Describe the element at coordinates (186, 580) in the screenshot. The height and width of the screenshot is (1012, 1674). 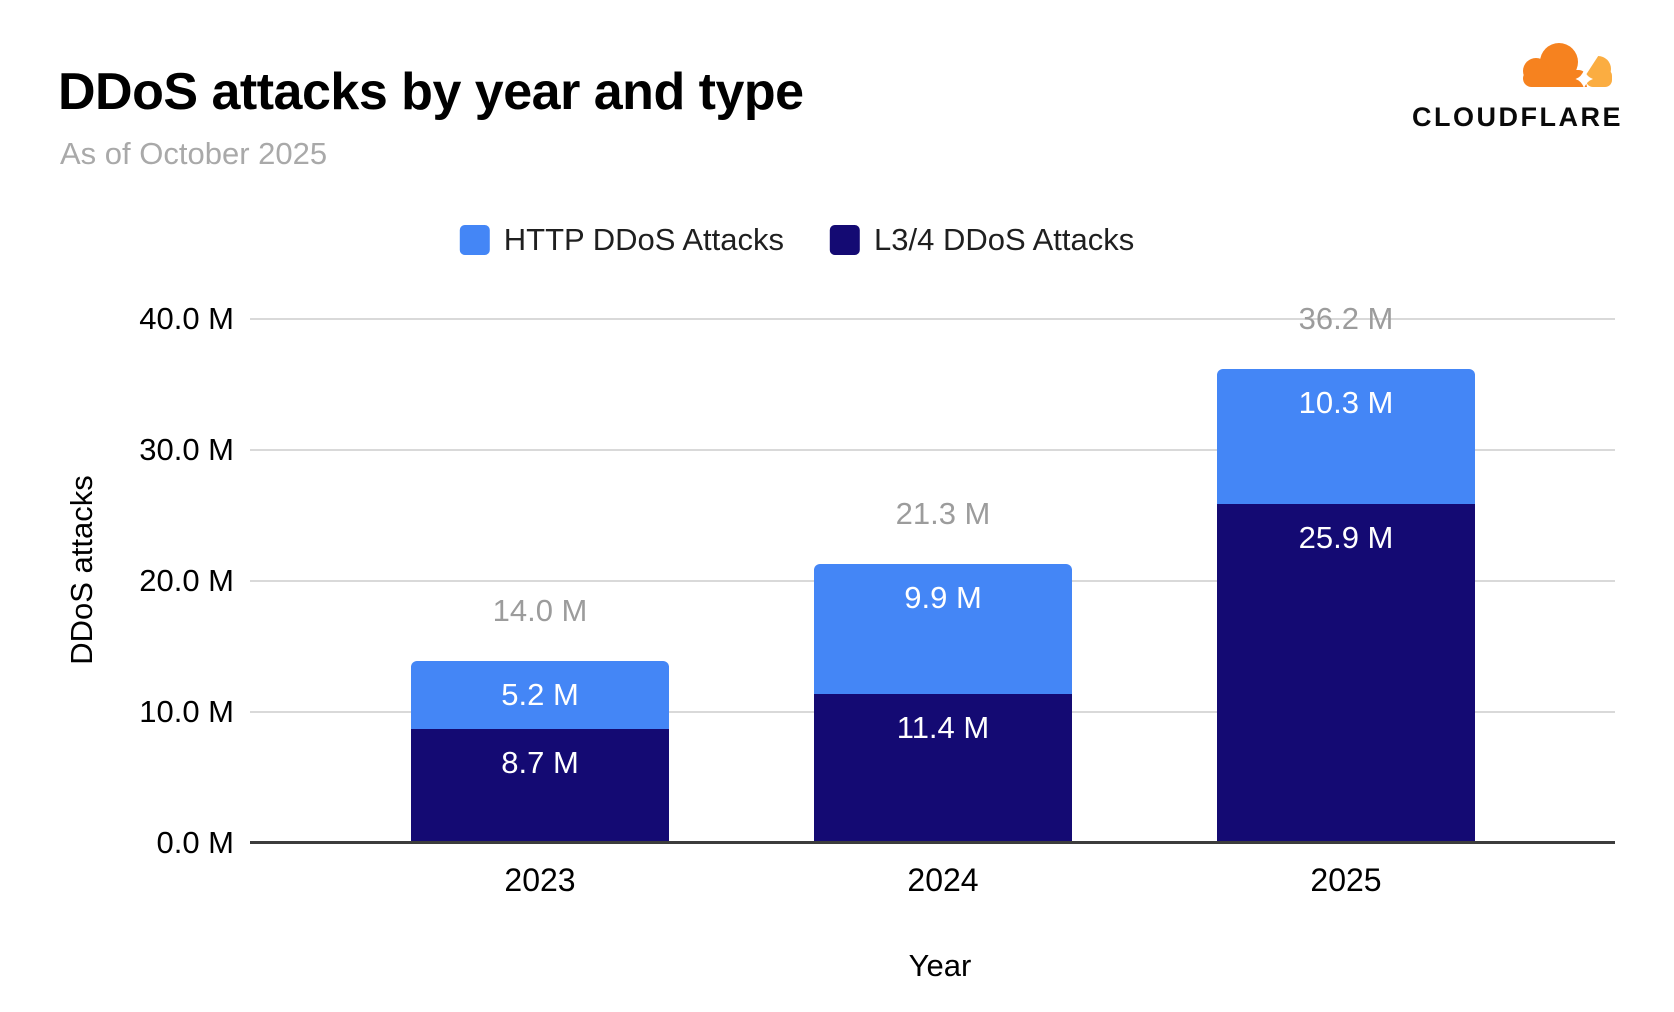
I see `y-tick-label: 20.0 M` at that location.